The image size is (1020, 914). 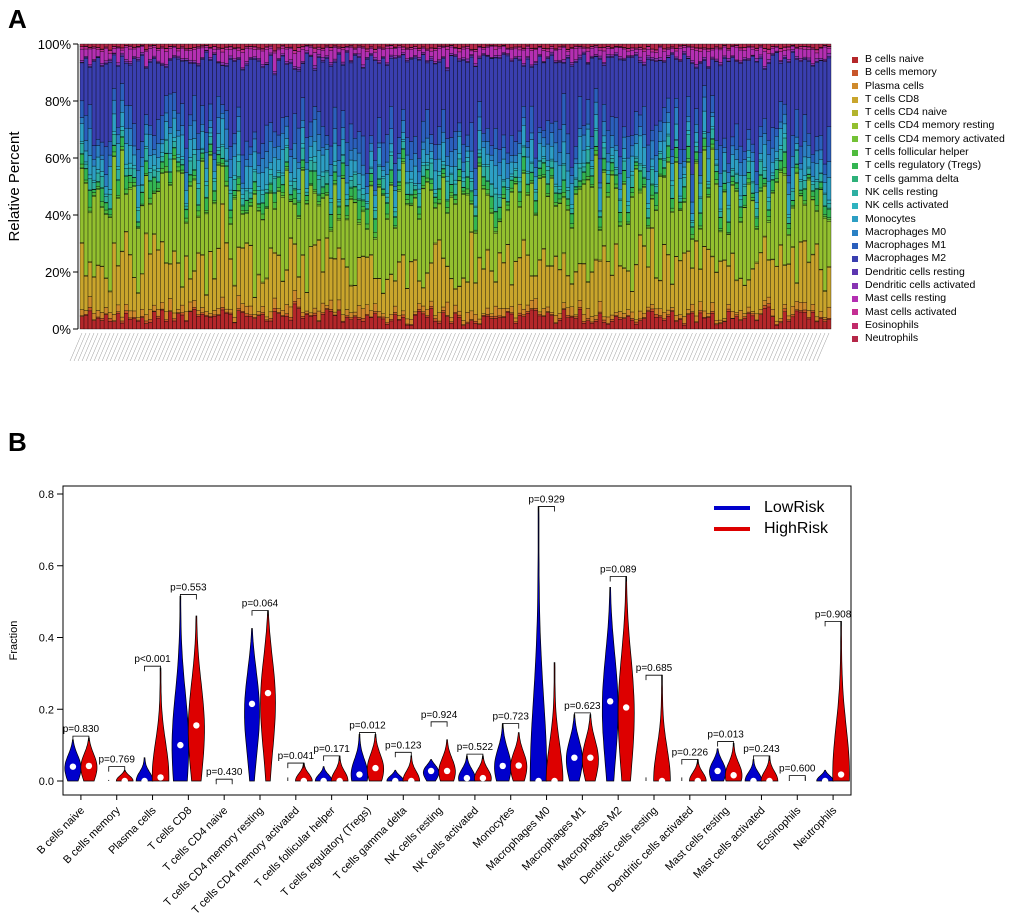 I want to click on highrisk-violin, so click(x=447, y=760).